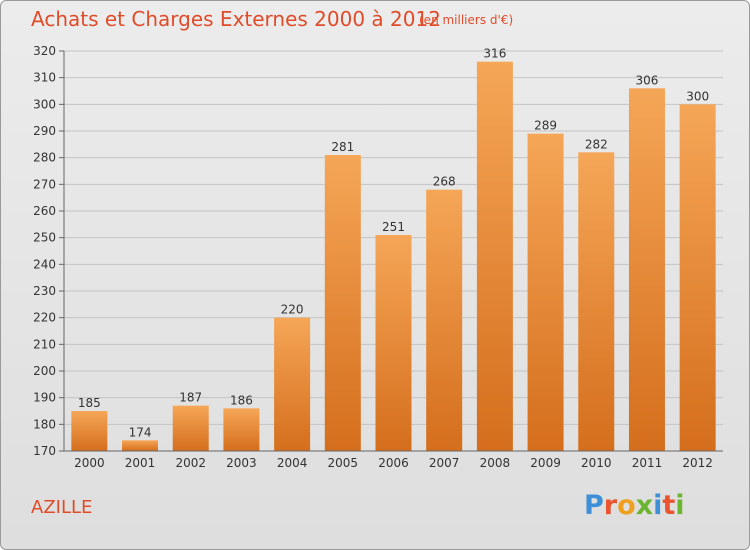 This screenshot has height=550, width=750. Describe the element at coordinates (669, 505) in the screenshot. I see `logo-letter: t` at that location.